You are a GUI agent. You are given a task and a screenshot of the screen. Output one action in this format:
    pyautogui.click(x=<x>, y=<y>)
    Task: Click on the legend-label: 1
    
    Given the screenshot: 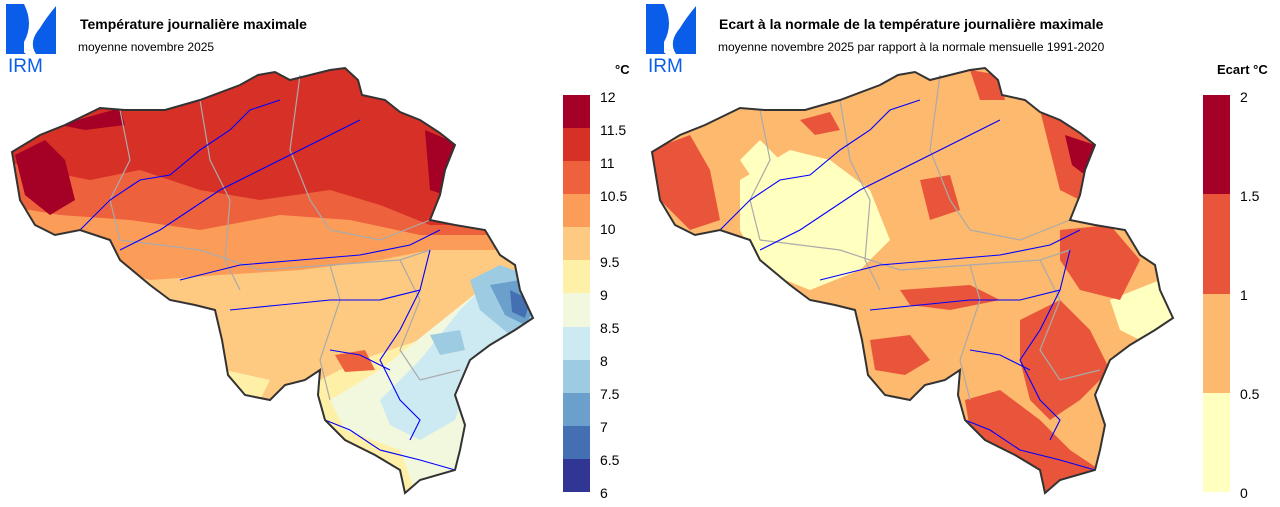 What is the action you would take?
    pyautogui.click(x=1244, y=295)
    